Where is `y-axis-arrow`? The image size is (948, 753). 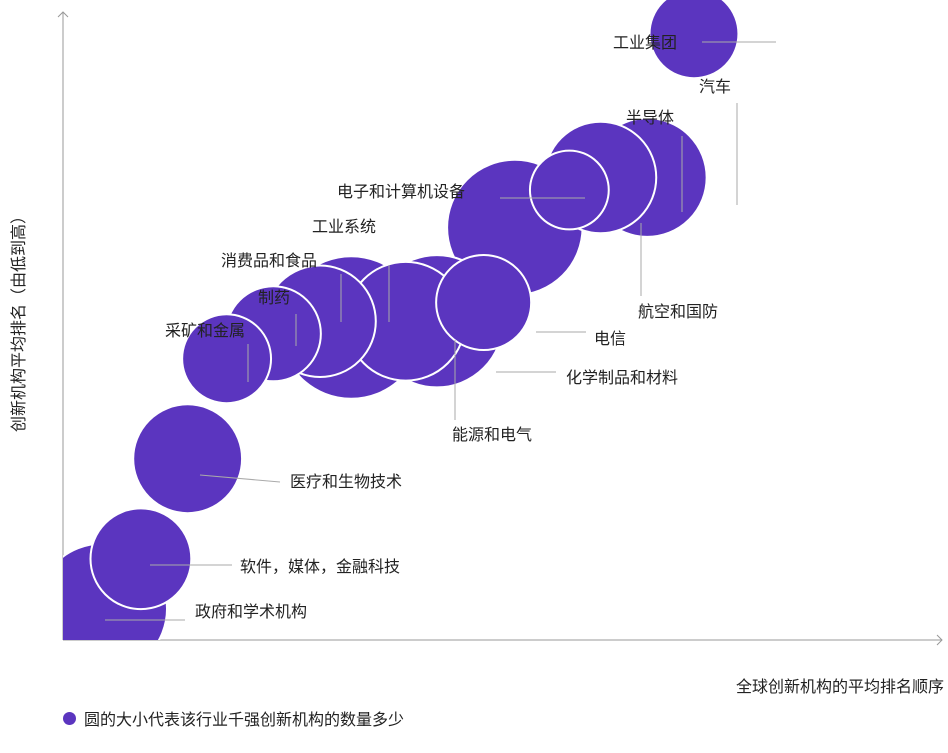 y-axis-arrow is located at coordinates (63, 14).